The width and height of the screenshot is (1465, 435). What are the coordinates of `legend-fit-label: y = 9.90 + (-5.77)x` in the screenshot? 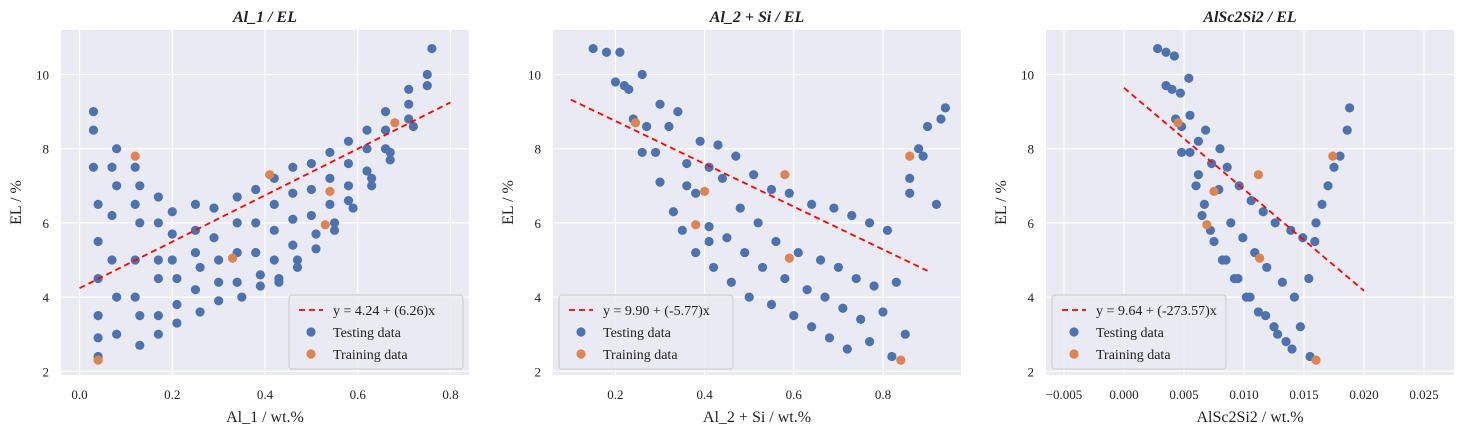 It's located at (656, 311).